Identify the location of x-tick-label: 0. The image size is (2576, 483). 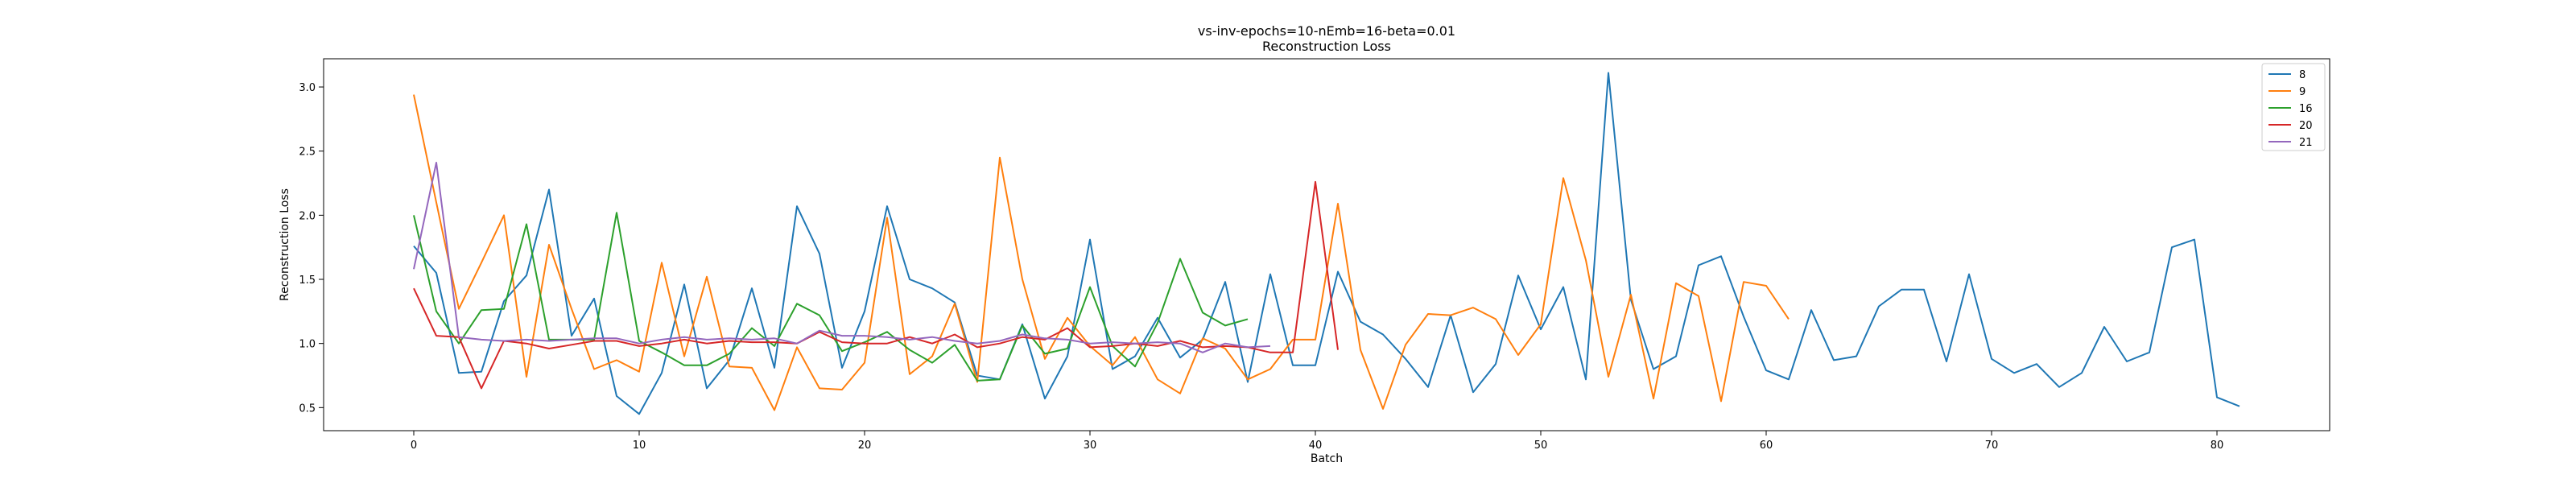
(414, 446).